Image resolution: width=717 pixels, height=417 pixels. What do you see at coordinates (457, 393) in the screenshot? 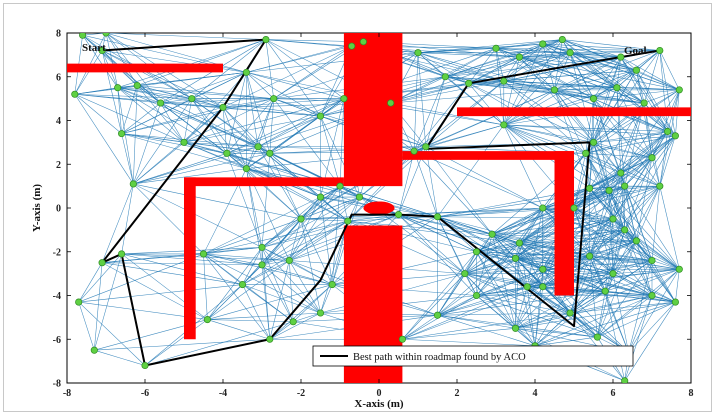
I see `x-tick-label: 2` at bounding box center [457, 393].